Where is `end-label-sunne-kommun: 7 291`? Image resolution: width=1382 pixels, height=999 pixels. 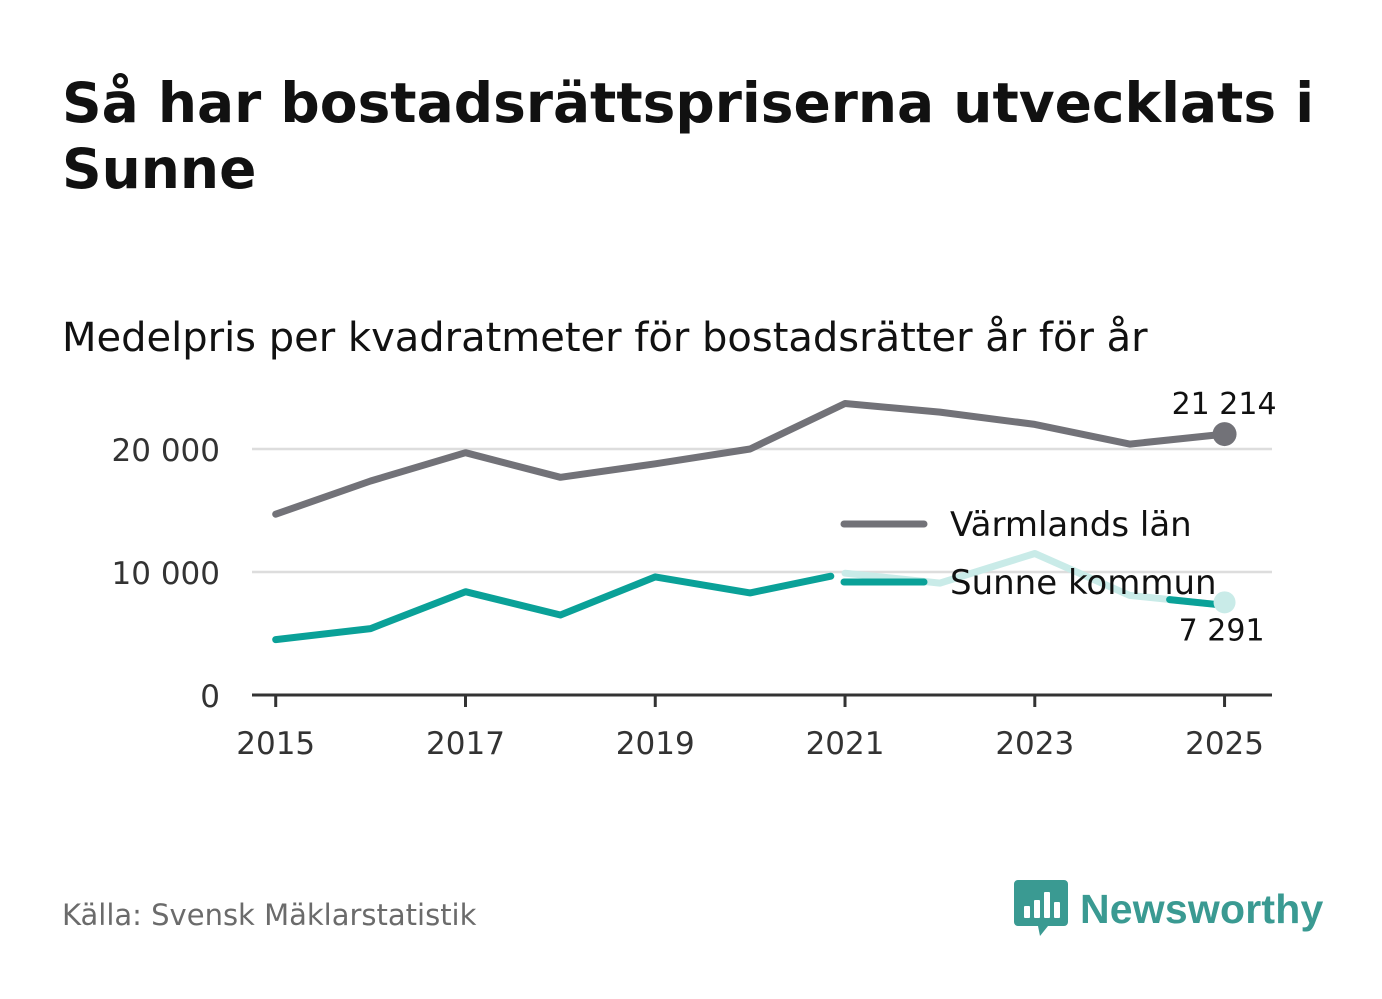
end-label-sunne-kommun: 7 291 is located at coordinates (1222, 630).